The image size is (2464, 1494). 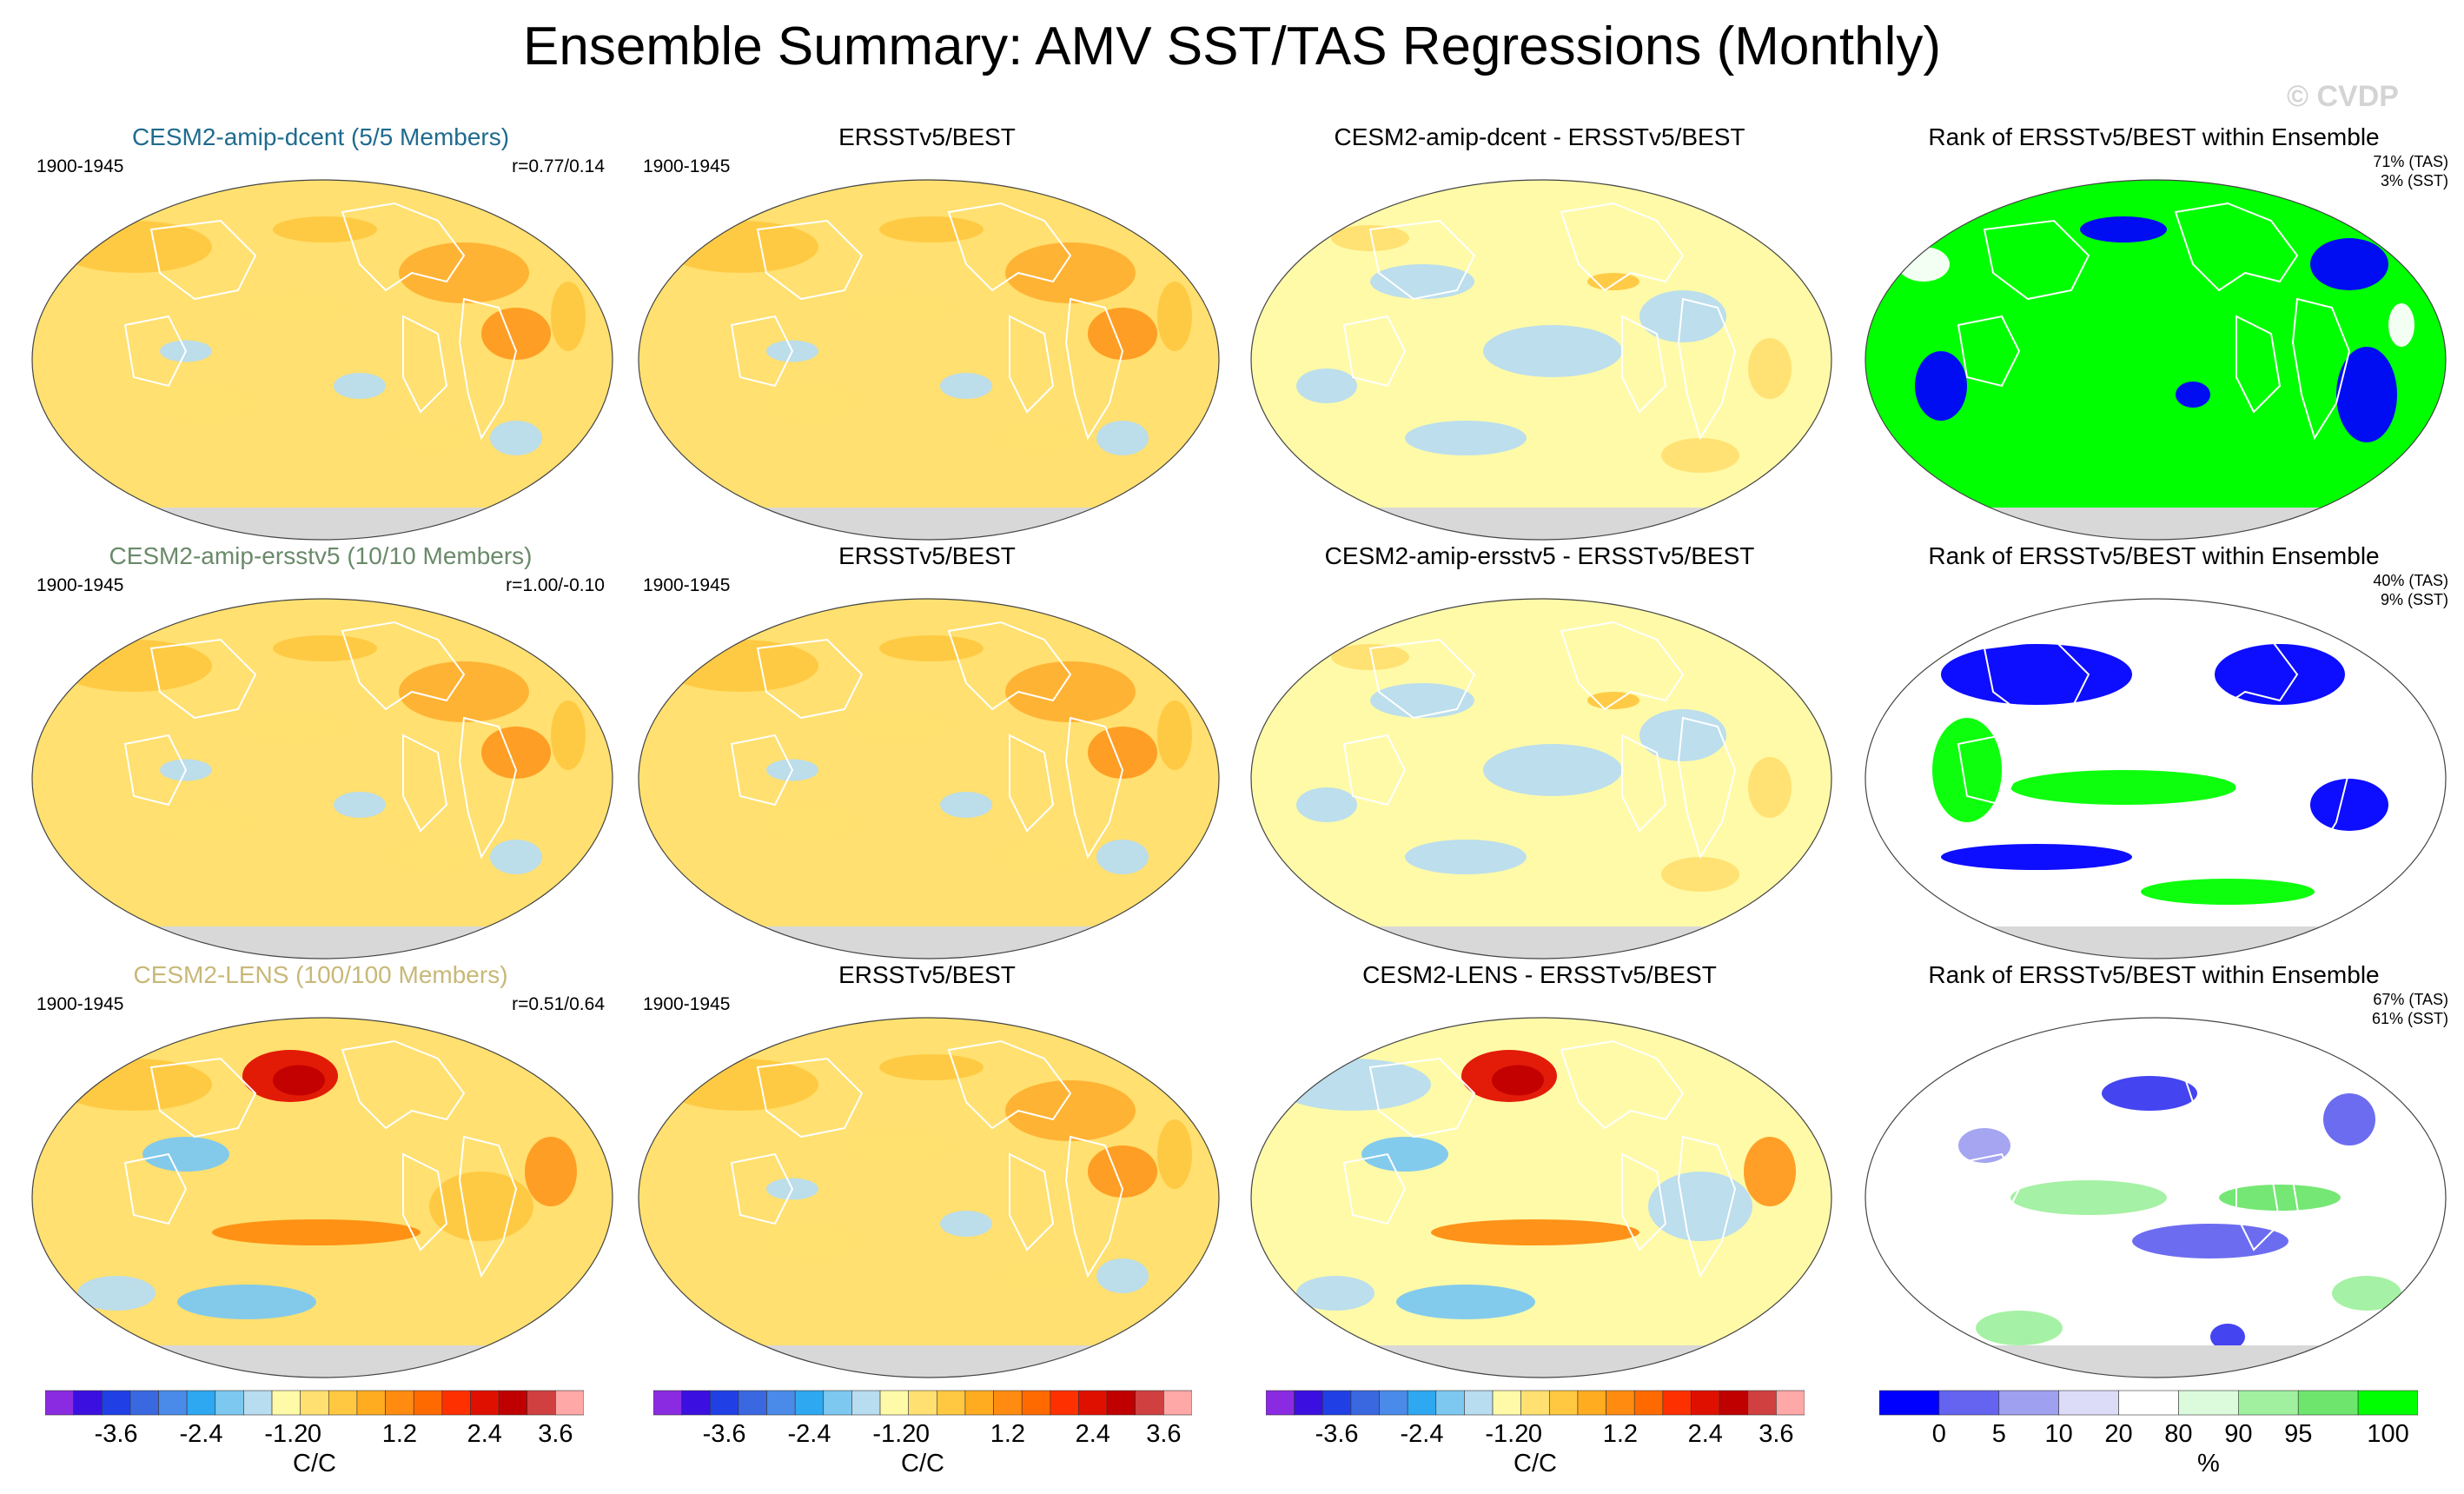 What do you see at coordinates (1705, 1434) in the screenshot?
I see `colorbar-tick-label: 2.4` at bounding box center [1705, 1434].